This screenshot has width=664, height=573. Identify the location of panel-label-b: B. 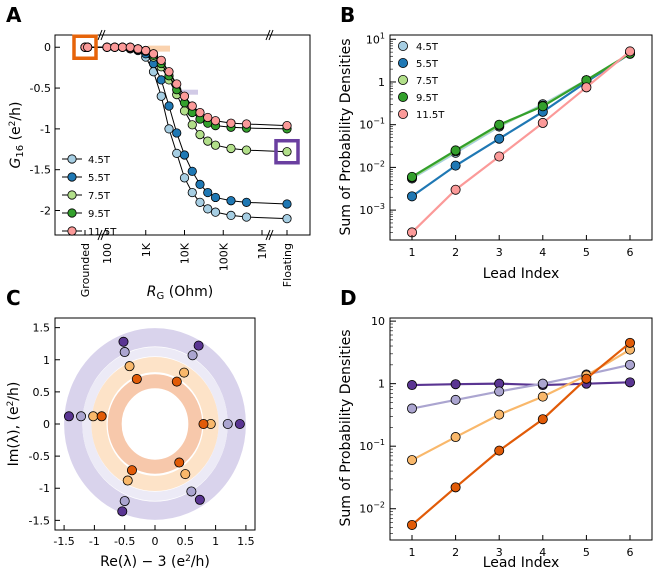
(347, 15).